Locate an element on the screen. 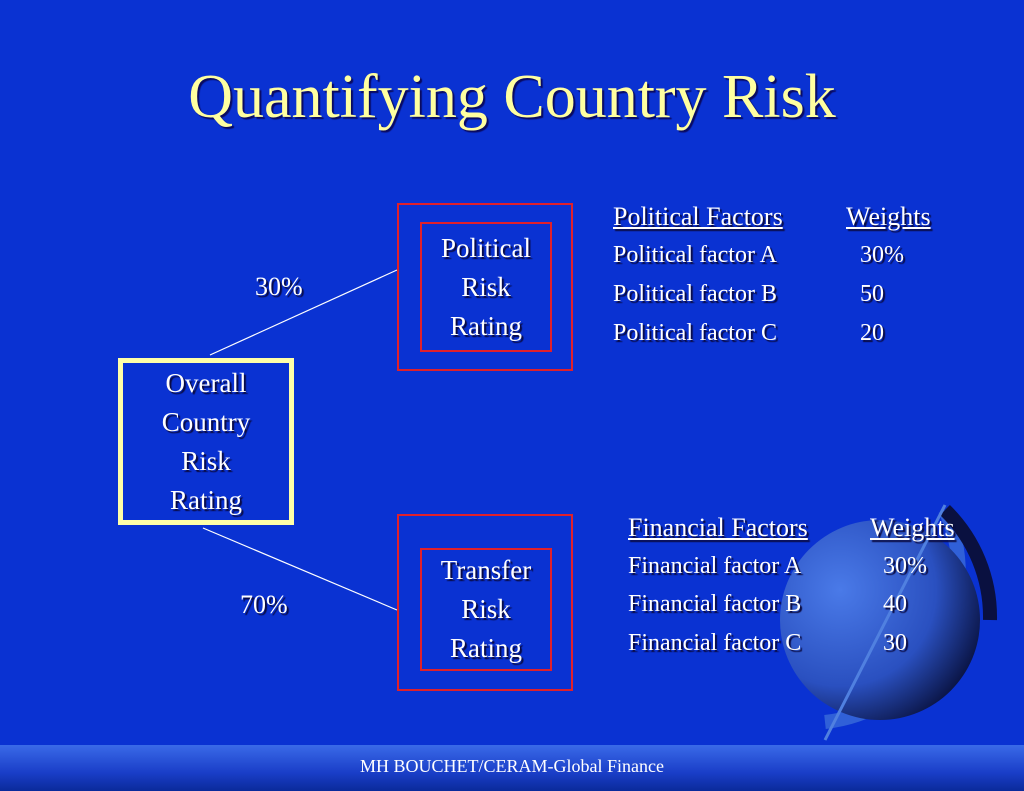 This screenshot has height=791, width=1024. table-cell: Political factor A is located at coordinates (695, 255).